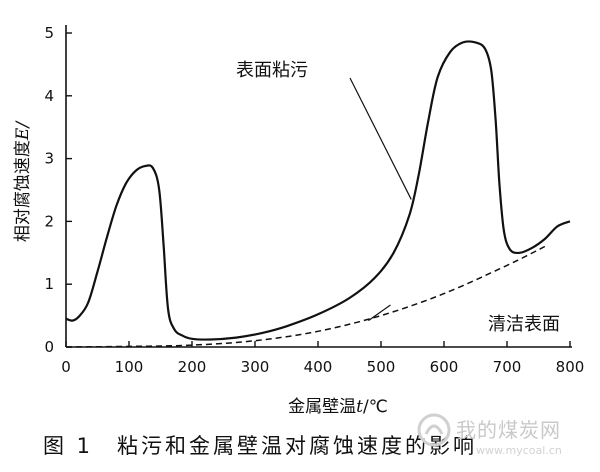 The image size is (600, 472). I want to click on x-tick-label: 300, so click(255, 367).